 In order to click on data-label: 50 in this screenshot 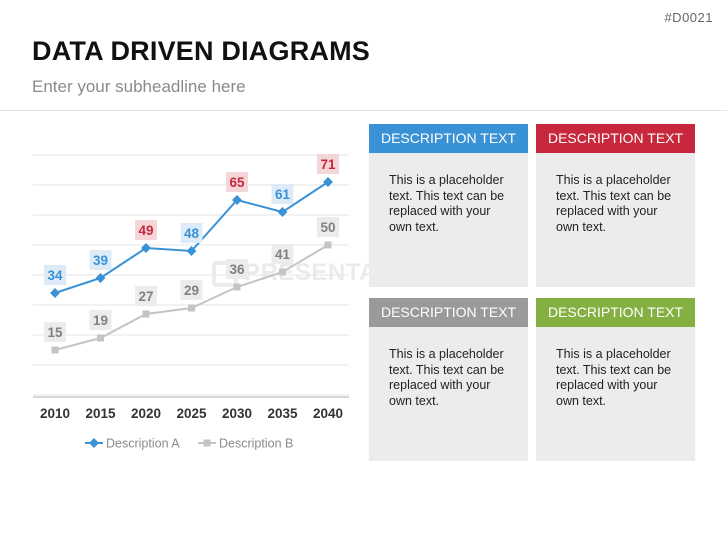, I will do `click(327, 227)`.